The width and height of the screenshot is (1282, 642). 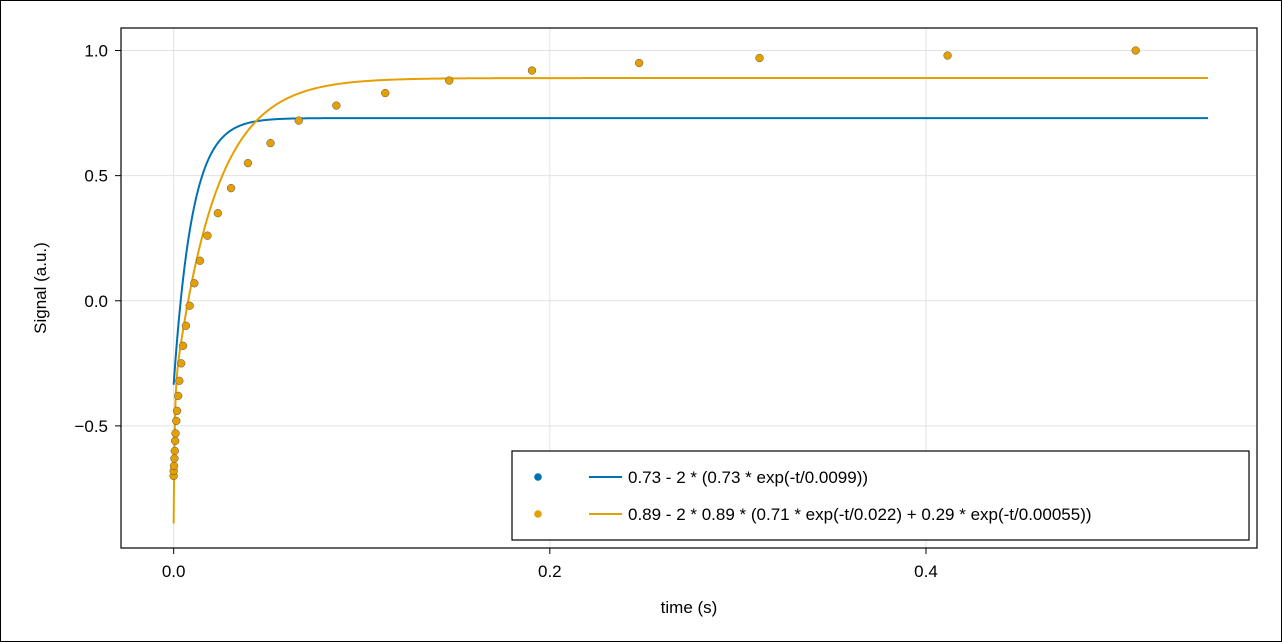 I want to click on legend-label-series-1: 0.73 - 2 * (0.73 * exp(-t/0.0099)), so click(x=748, y=477).